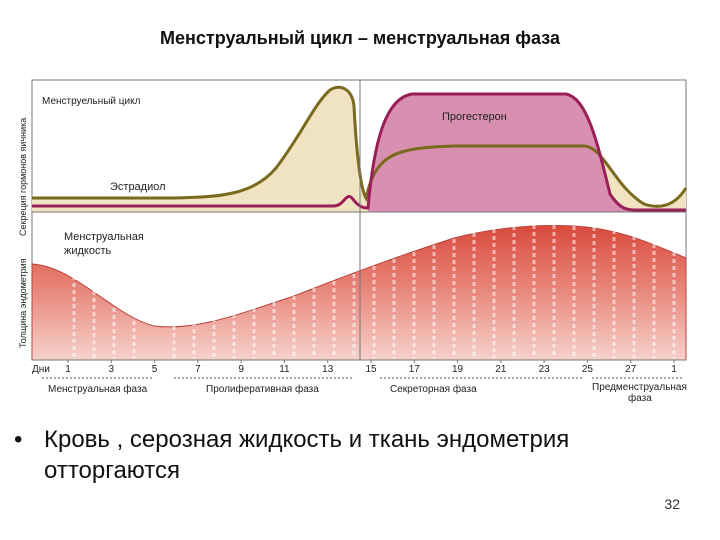 The height and width of the screenshot is (540, 720). I want to click on progesterone-label: Прогестерон, so click(474, 117).